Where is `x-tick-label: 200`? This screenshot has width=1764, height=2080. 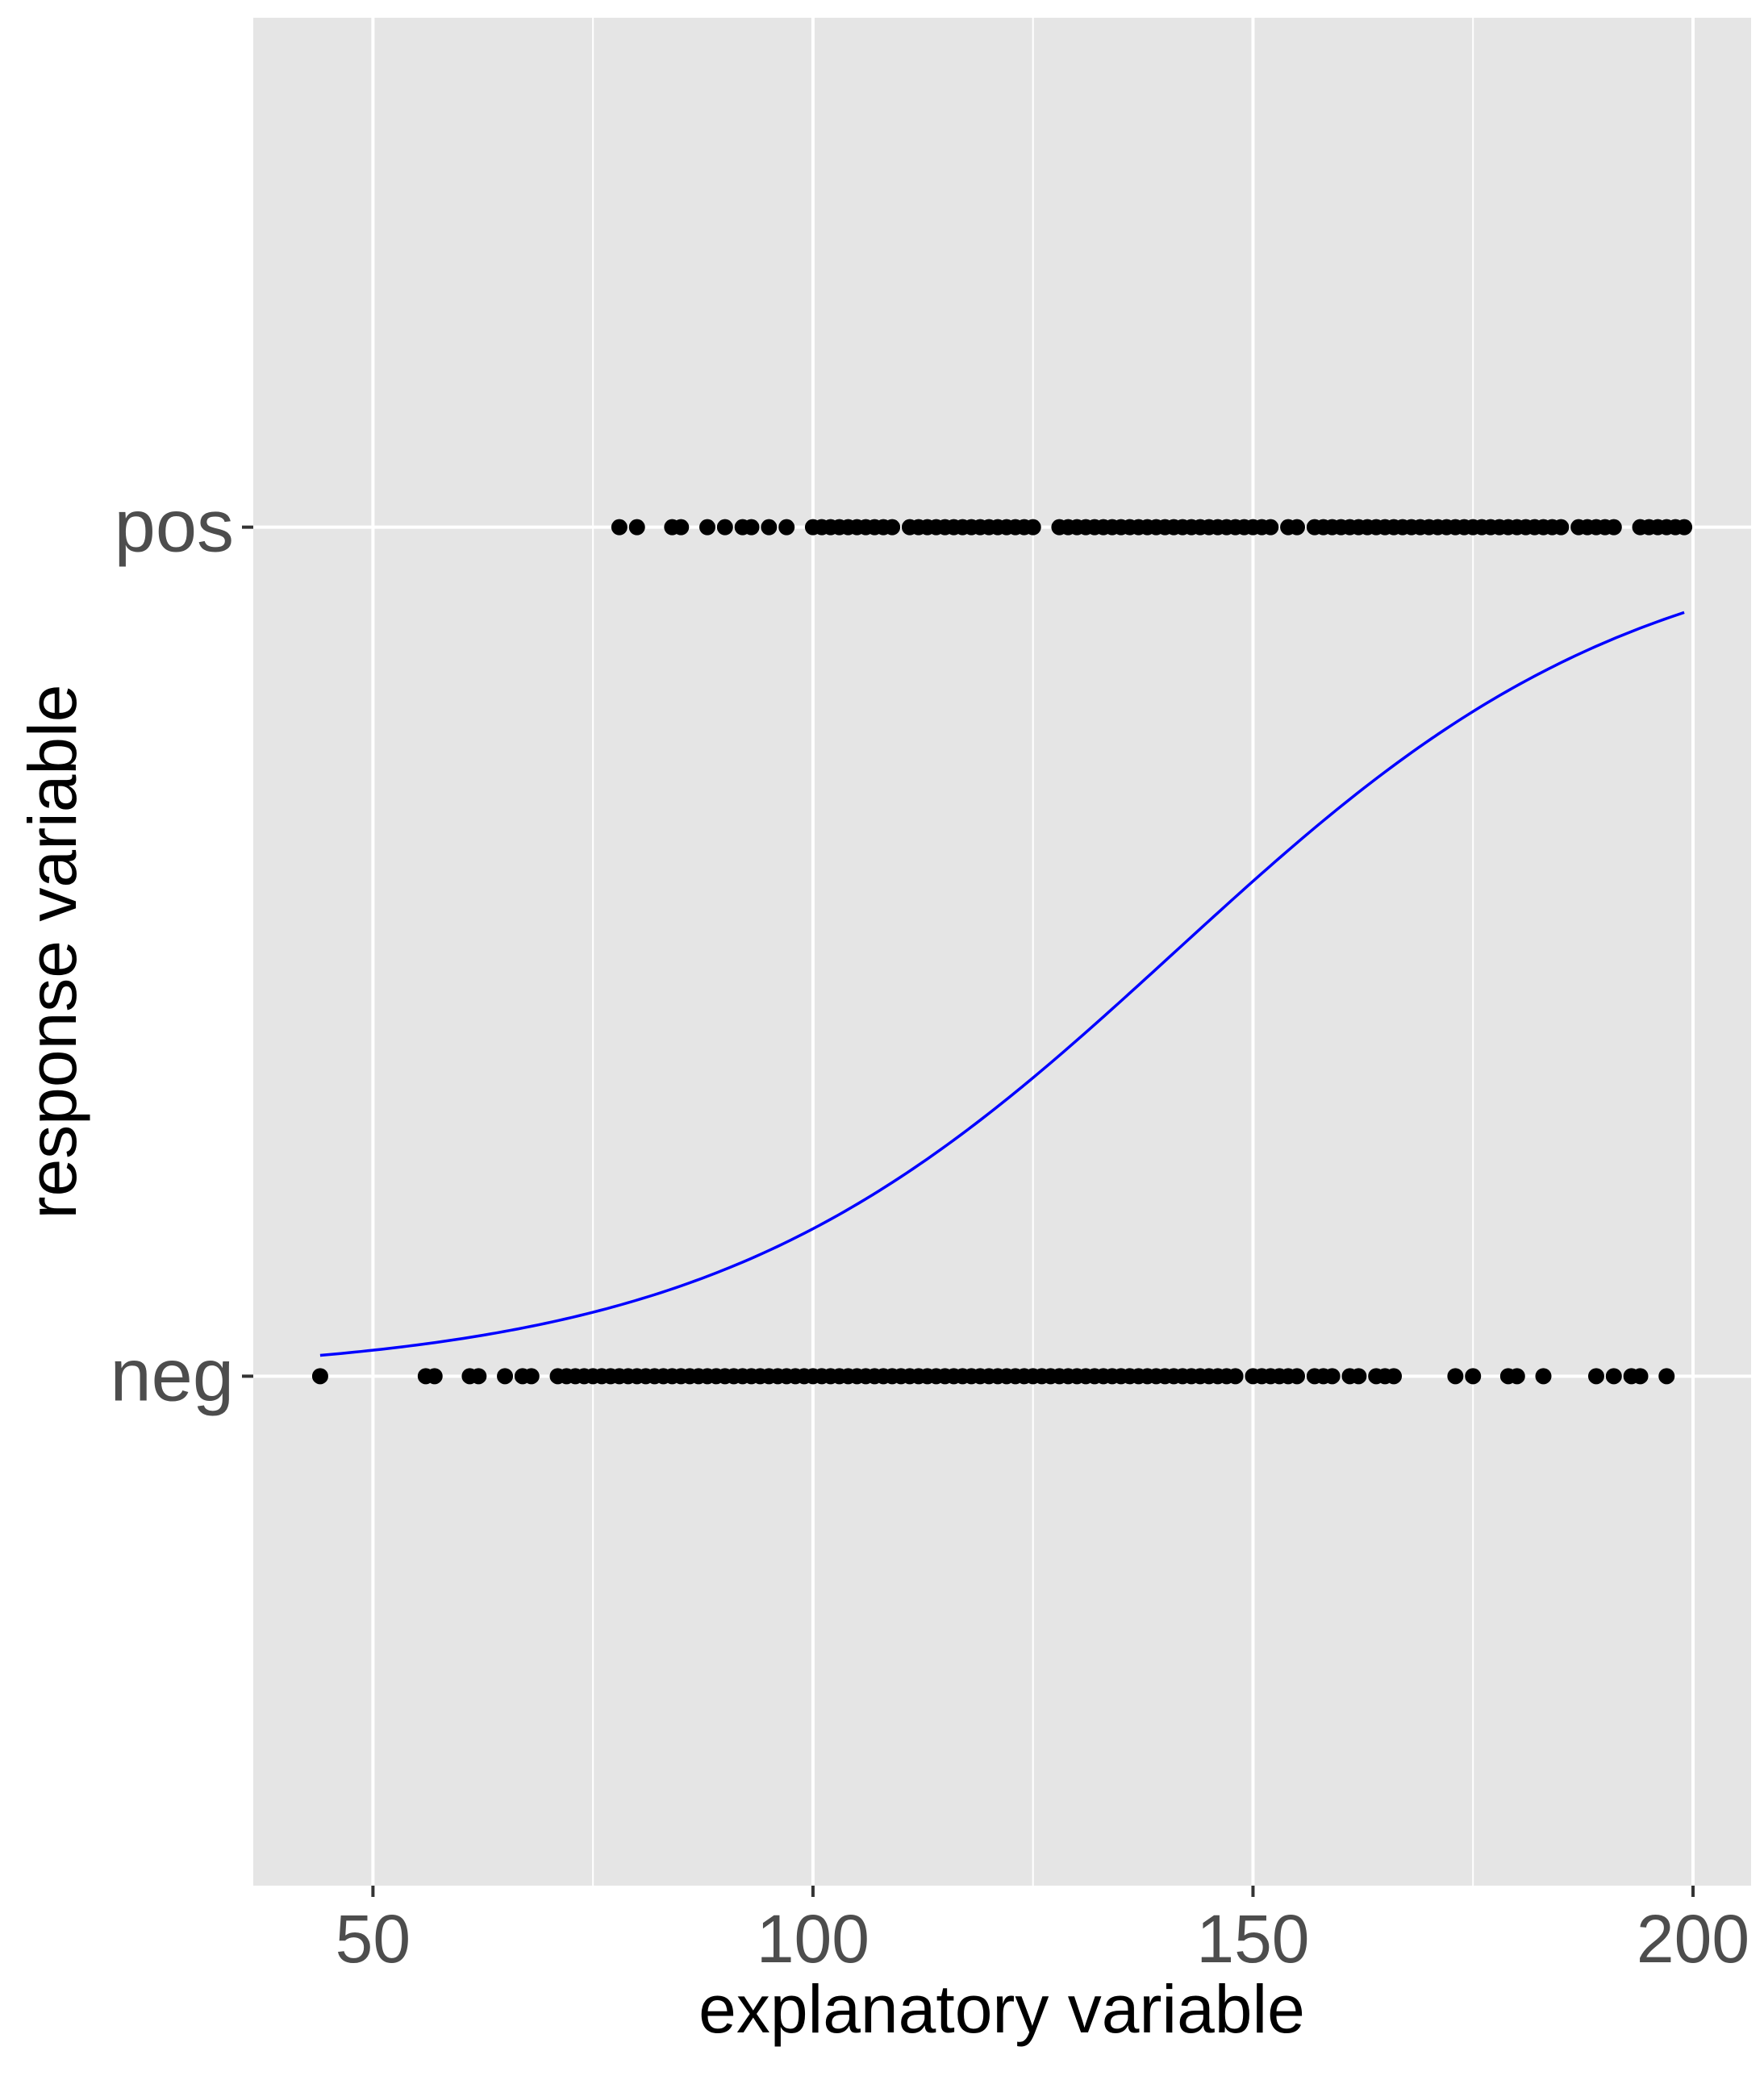 x-tick-label: 200 is located at coordinates (1693, 1939).